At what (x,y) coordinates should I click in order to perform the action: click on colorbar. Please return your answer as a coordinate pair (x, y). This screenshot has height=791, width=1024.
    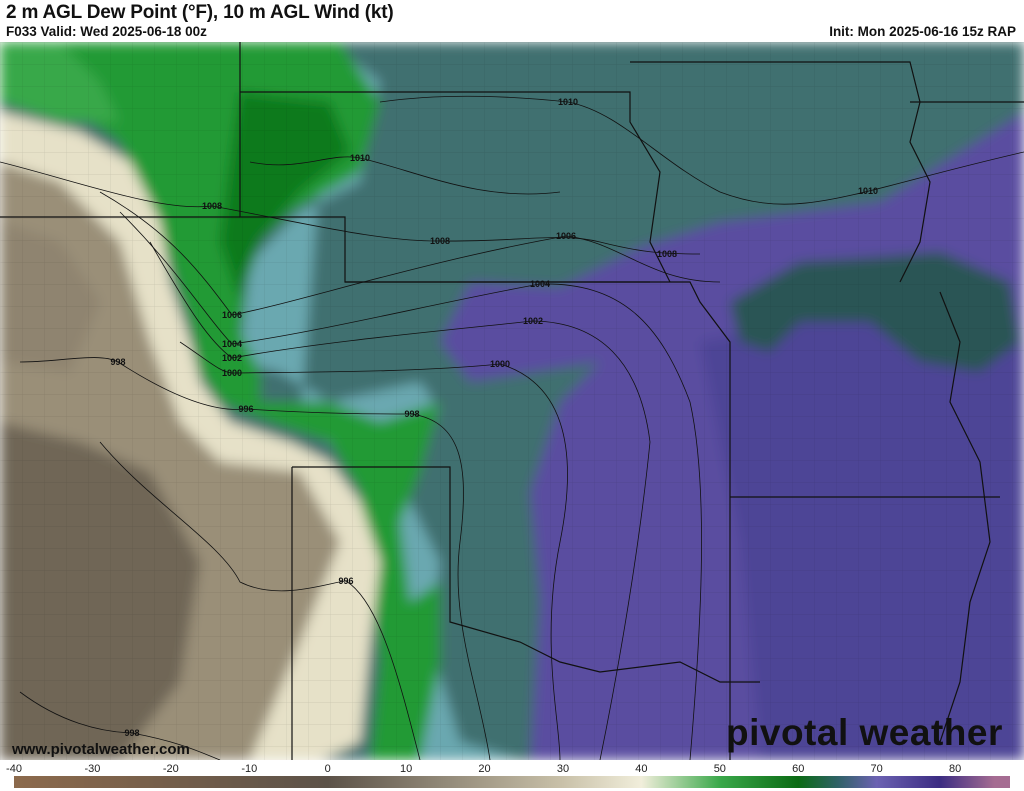
    Looking at the image, I should click on (512, 782).